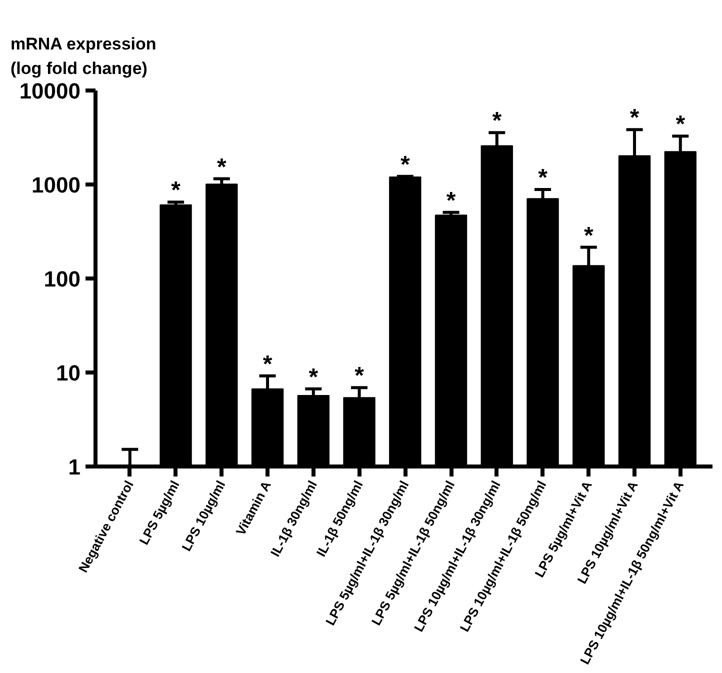 This screenshot has height=673, width=722. Describe the element at coordinates (74, 467) in the screenshot. I see `y-tick-label: 1` at that location.